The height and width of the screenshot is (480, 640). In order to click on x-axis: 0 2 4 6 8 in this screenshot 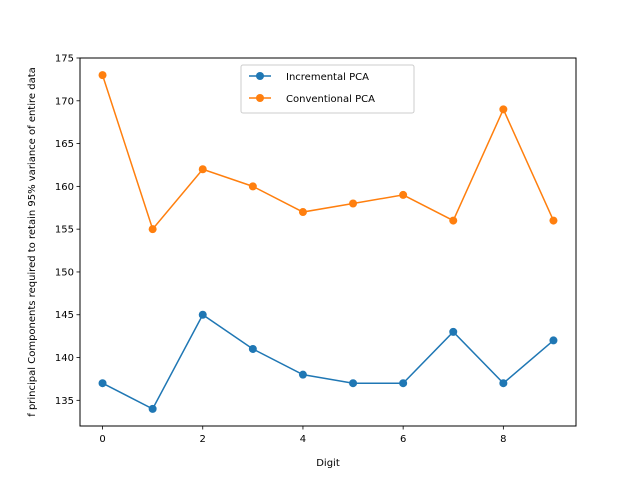, I will do `click(303, 435)`.